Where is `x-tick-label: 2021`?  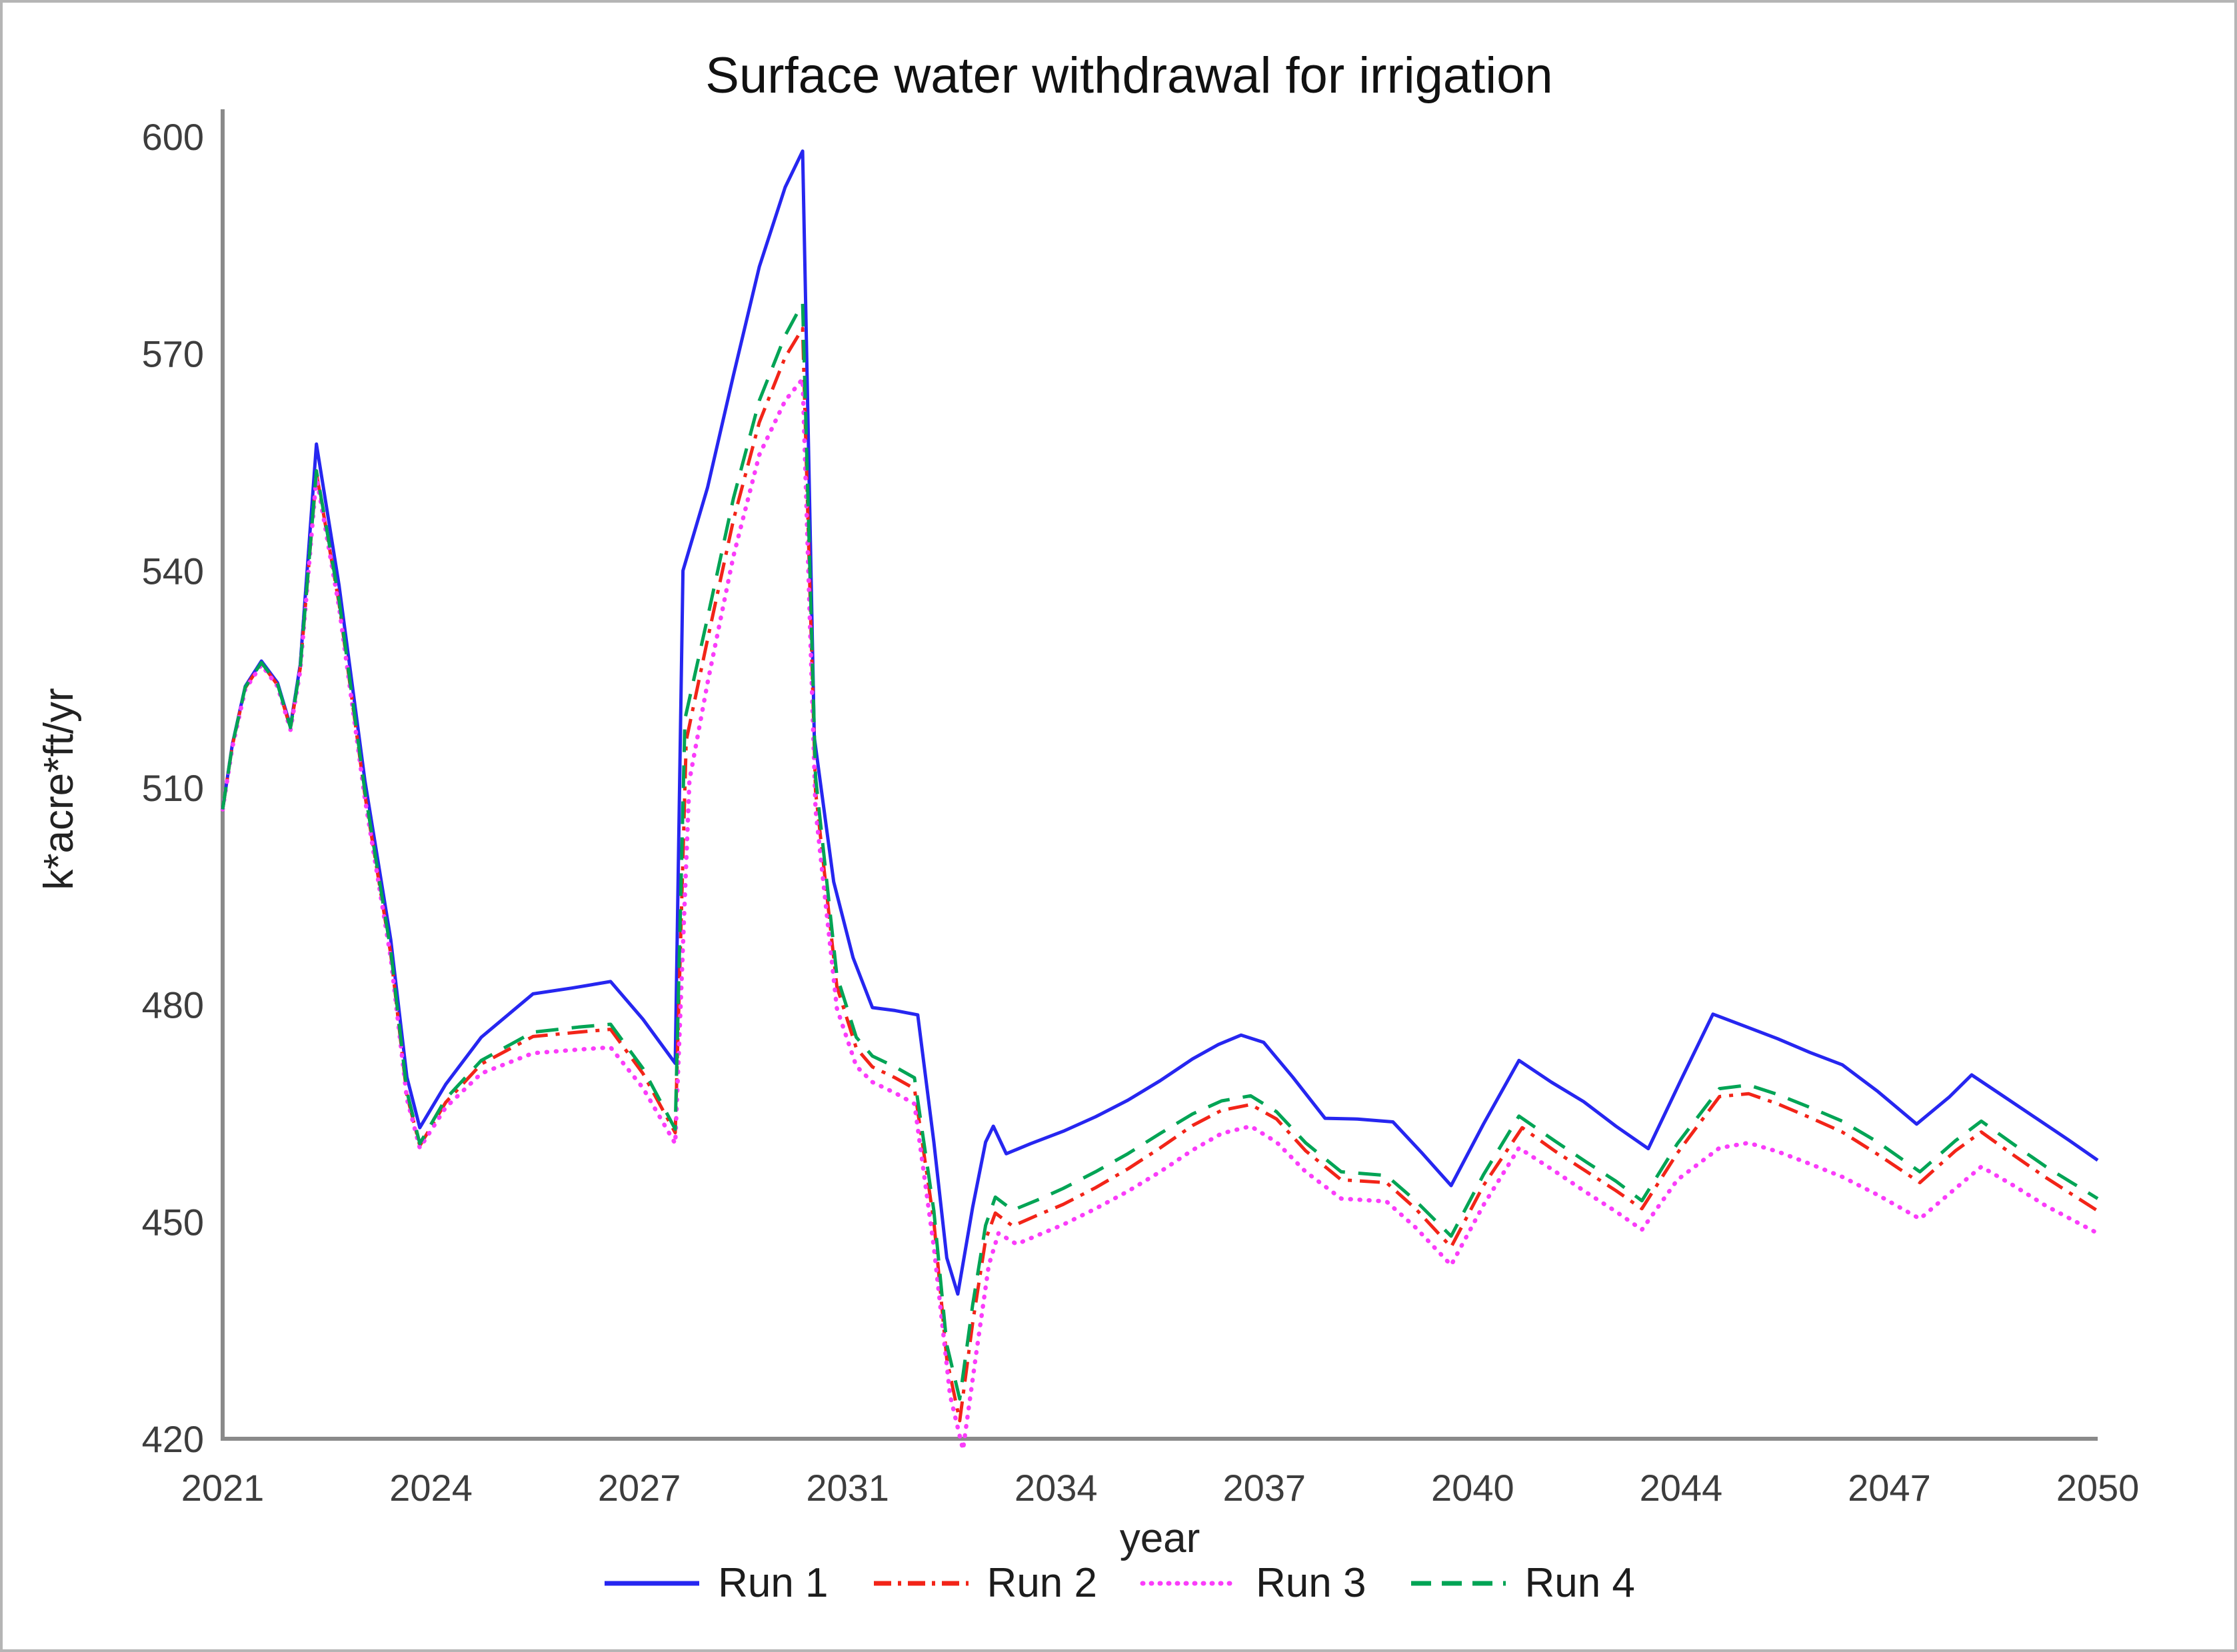
x-tick-label: 2021 is located at coordinates (223, 1488).